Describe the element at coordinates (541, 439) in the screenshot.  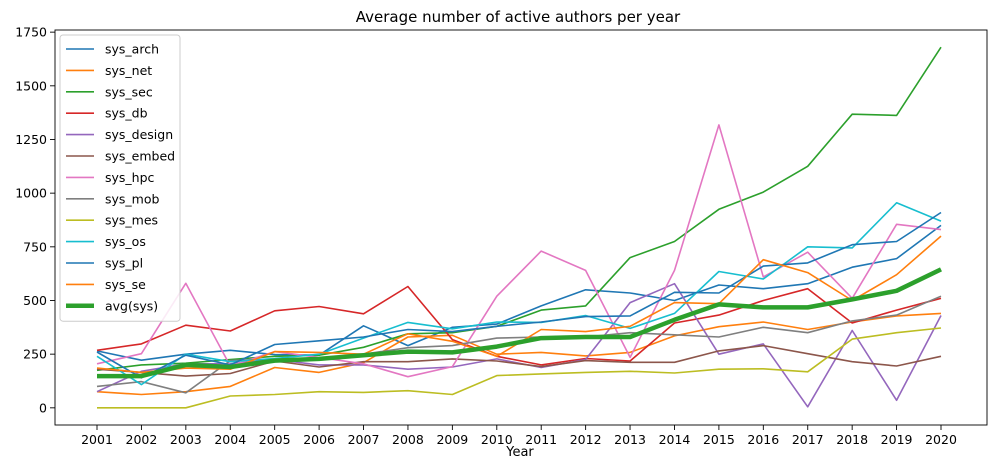
I see `x-tick-label: 2011` at that location.